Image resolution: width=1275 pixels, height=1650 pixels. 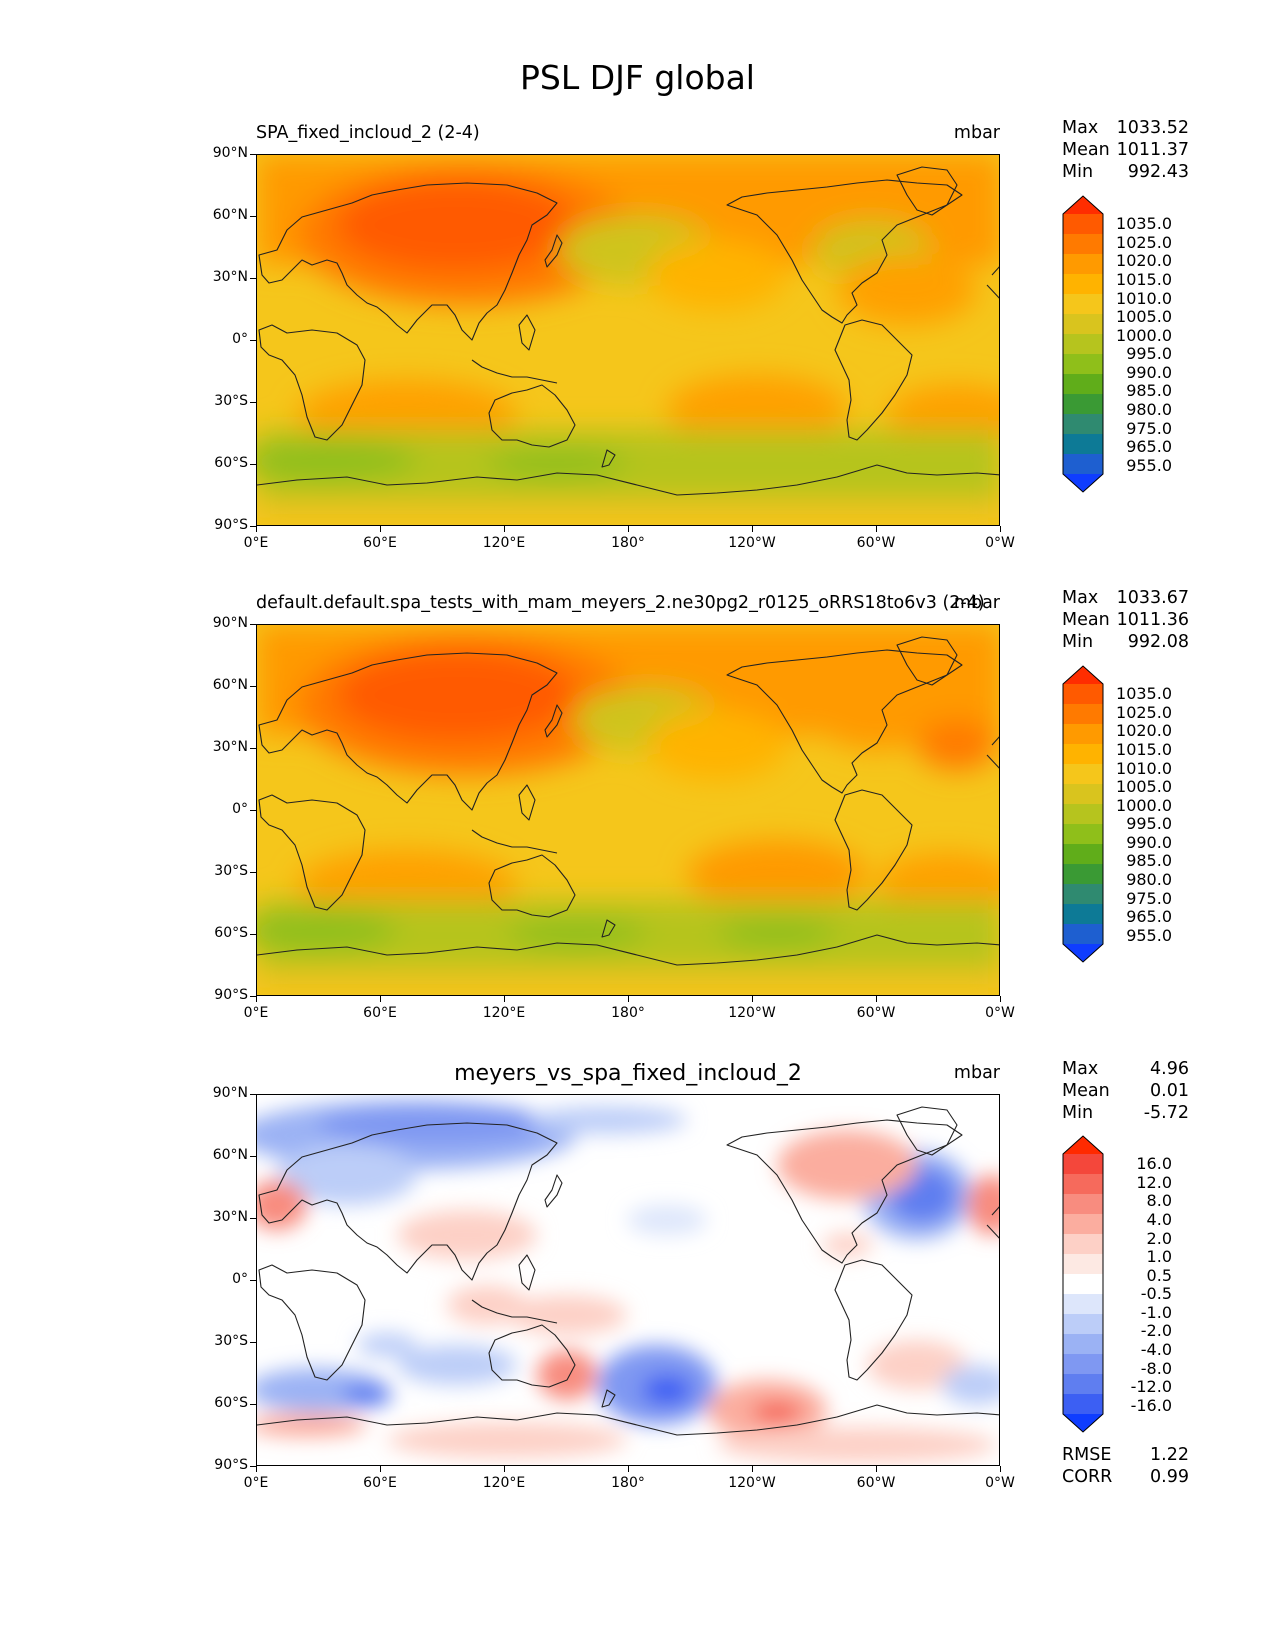 I want to click on panel-1-colorbar-label: 1020.0, so click(x=1144, y=261).